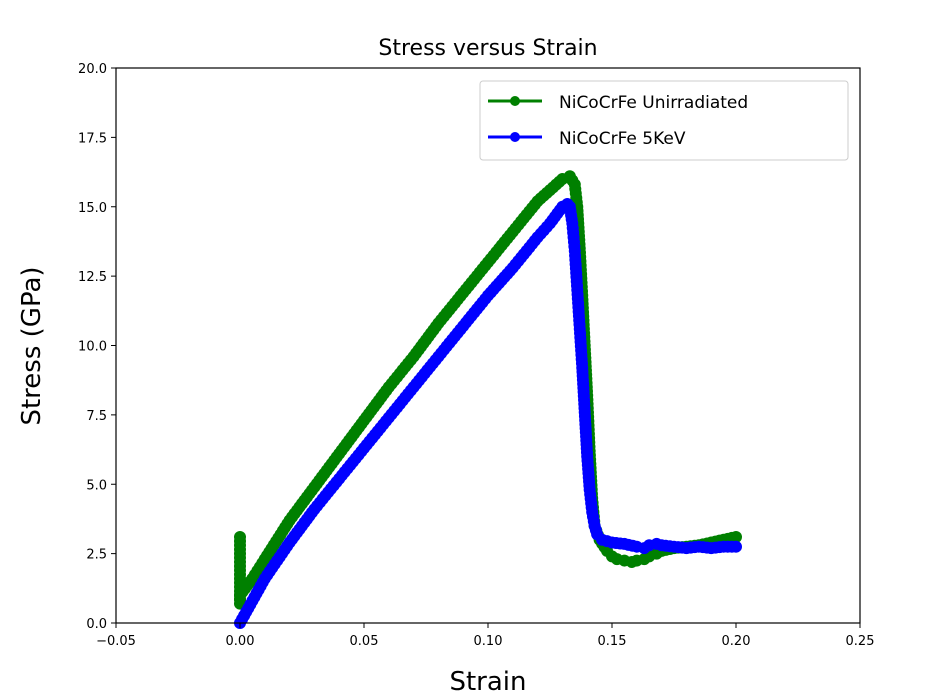  What do you see at coordinates (860, 641) in the screenshot?
I see `x-tick-label: 0.25` at bounding box center [860, 641].